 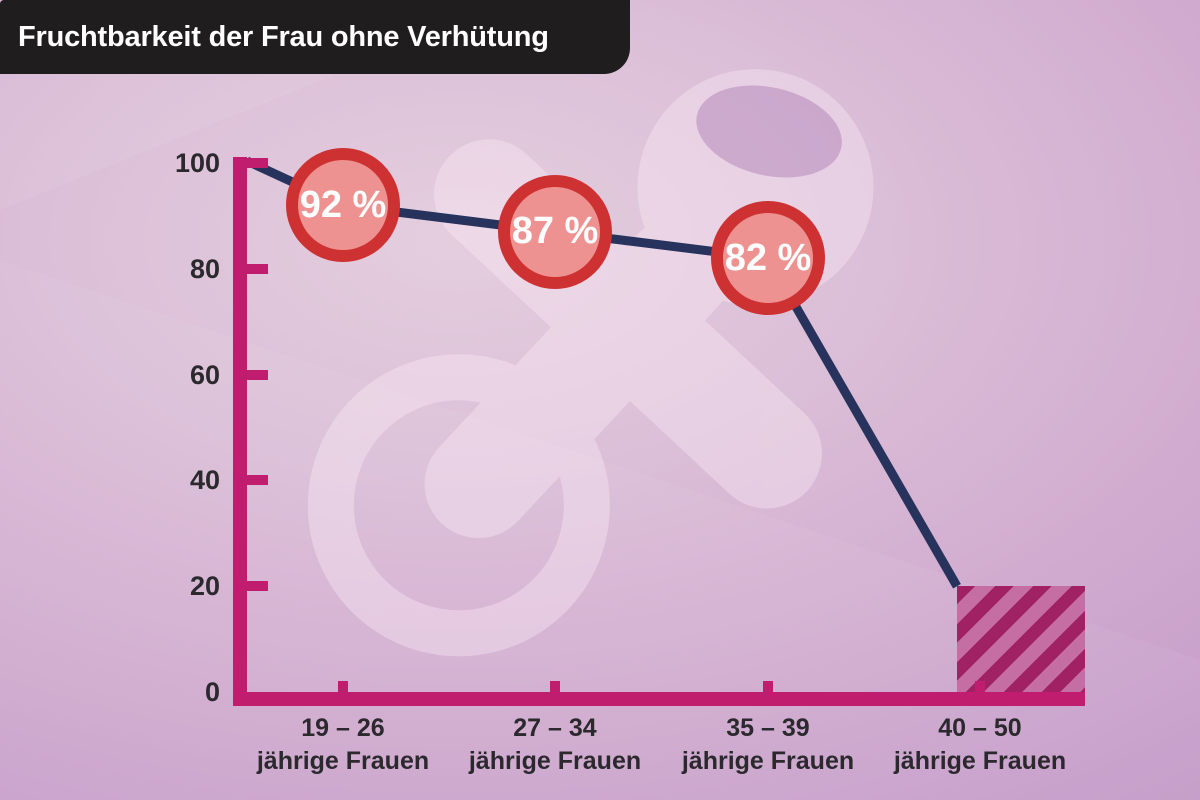 I want to click on y-axis, so click(x=240, y=431).